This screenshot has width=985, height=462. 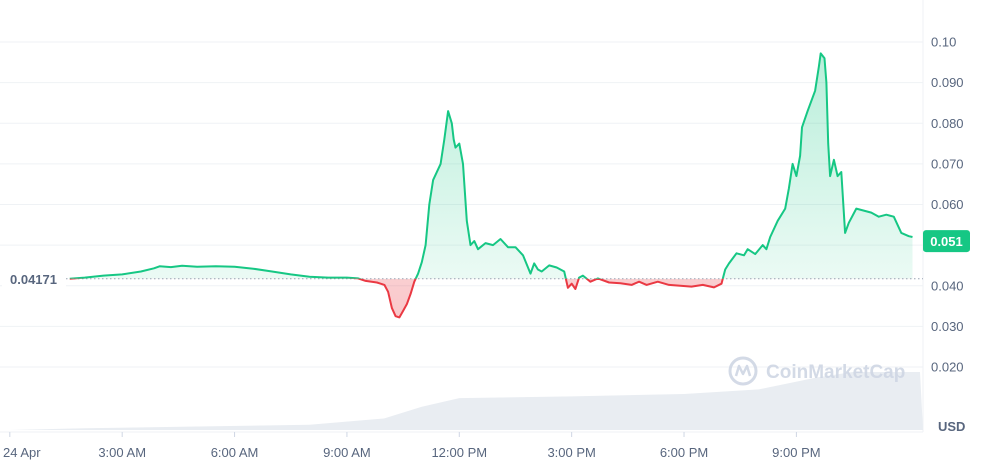 I want to click on y-tick-label: 0.080, so click(x=947, y=123).